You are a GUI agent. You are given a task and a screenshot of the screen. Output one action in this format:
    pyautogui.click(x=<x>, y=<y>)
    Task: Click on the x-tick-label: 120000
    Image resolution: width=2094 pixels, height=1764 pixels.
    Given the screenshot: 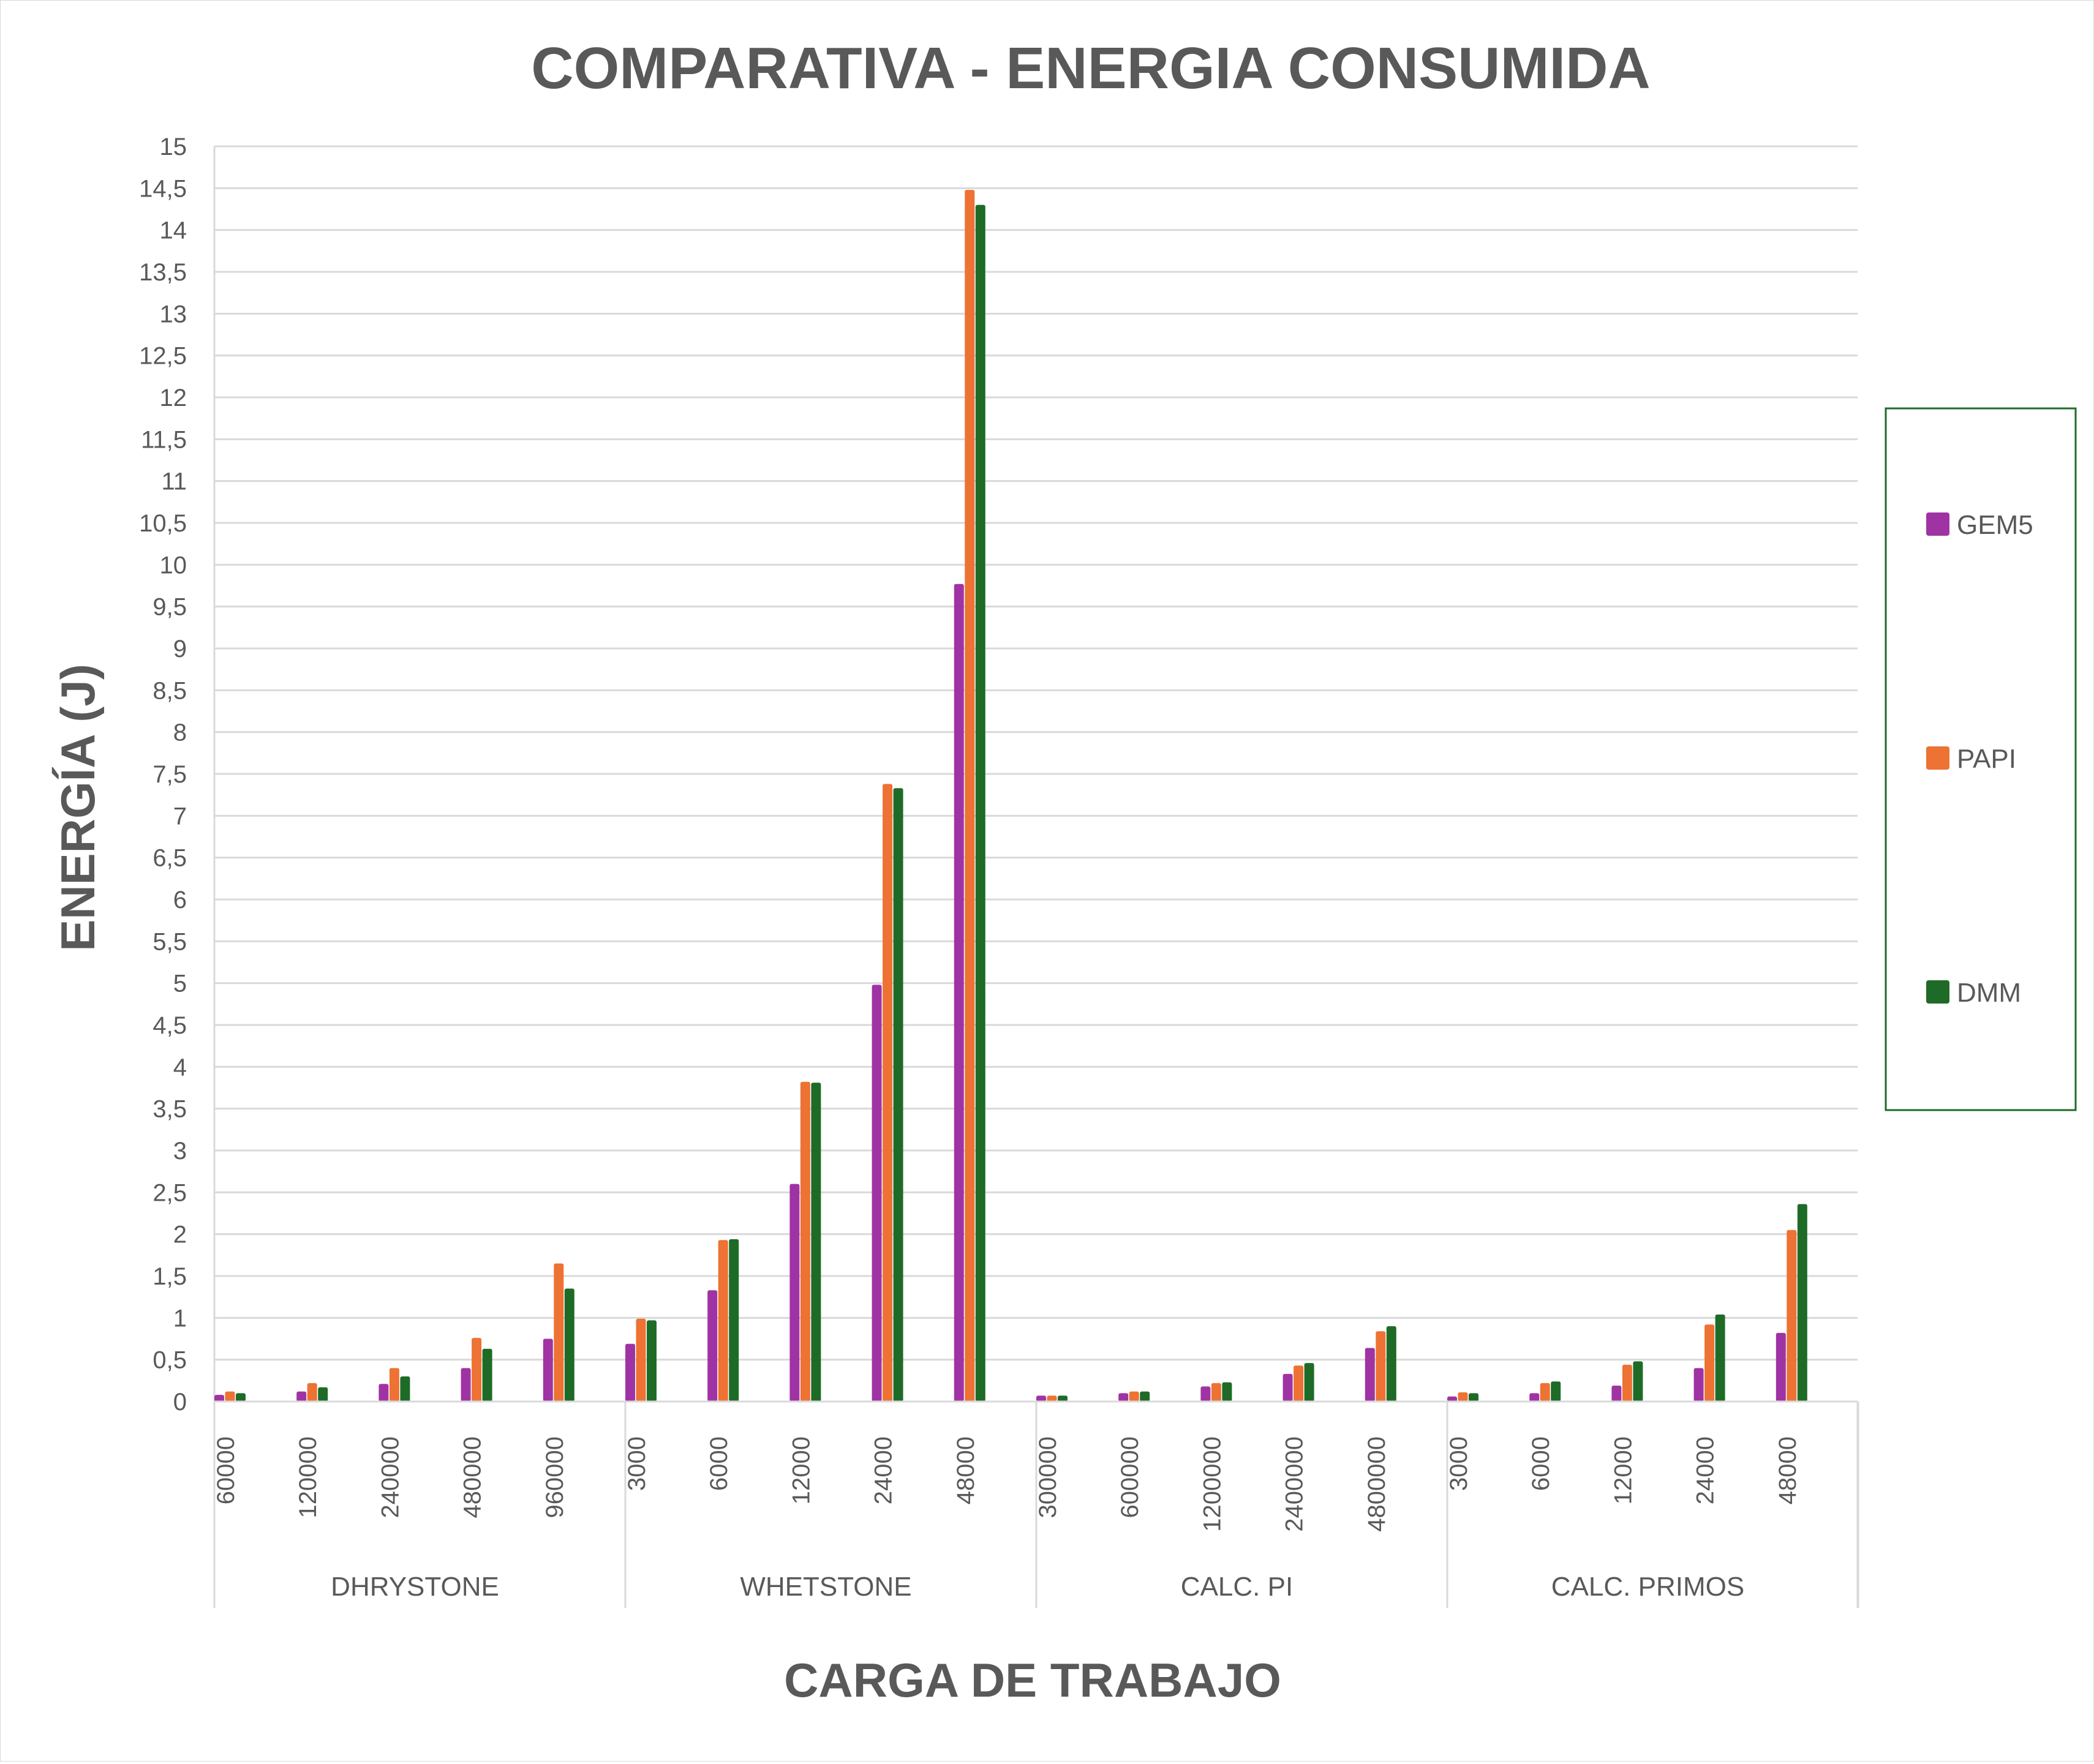 What is the action you would take?
    pyautogui.click(x=308, y=1477)
    